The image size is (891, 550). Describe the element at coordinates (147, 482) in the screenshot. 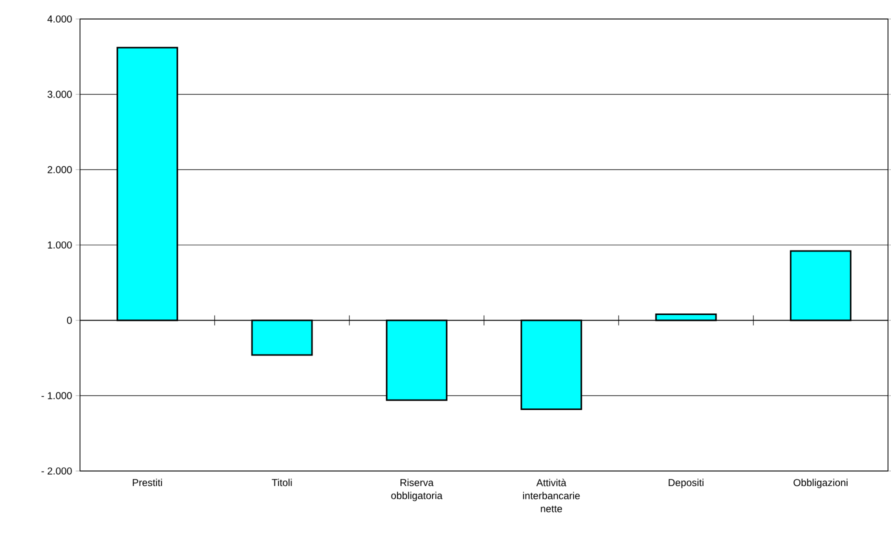

I see `x-tick-label: Prestiti` at that location.